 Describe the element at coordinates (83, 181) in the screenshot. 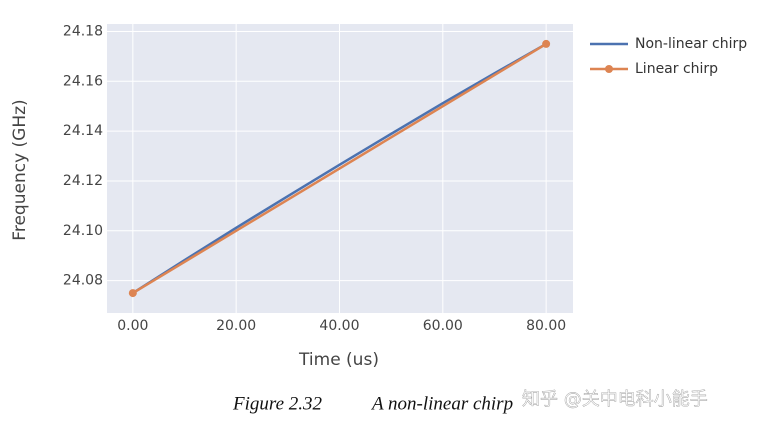

I see `y-tick-label: 24.12` at that location.